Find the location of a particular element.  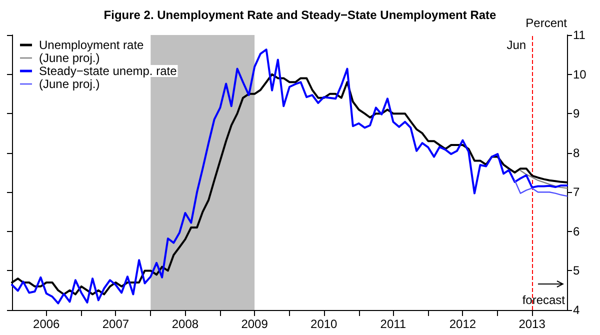

y-axis-title: Percent is located at coordinates (547, 23).